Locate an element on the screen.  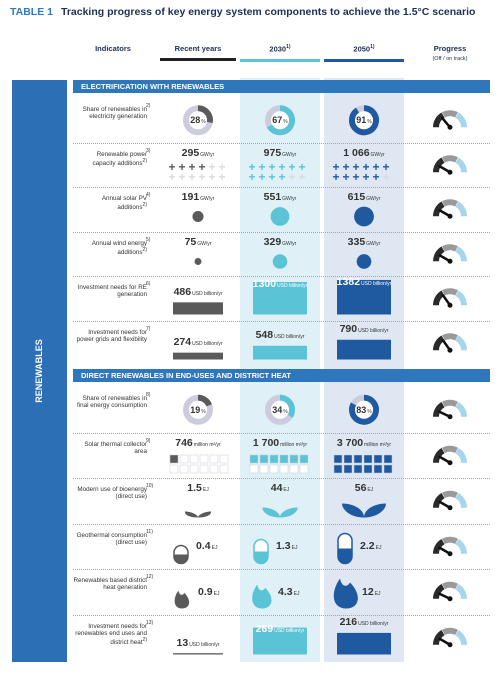
cell: 19% is located at coordinates (198, 410).